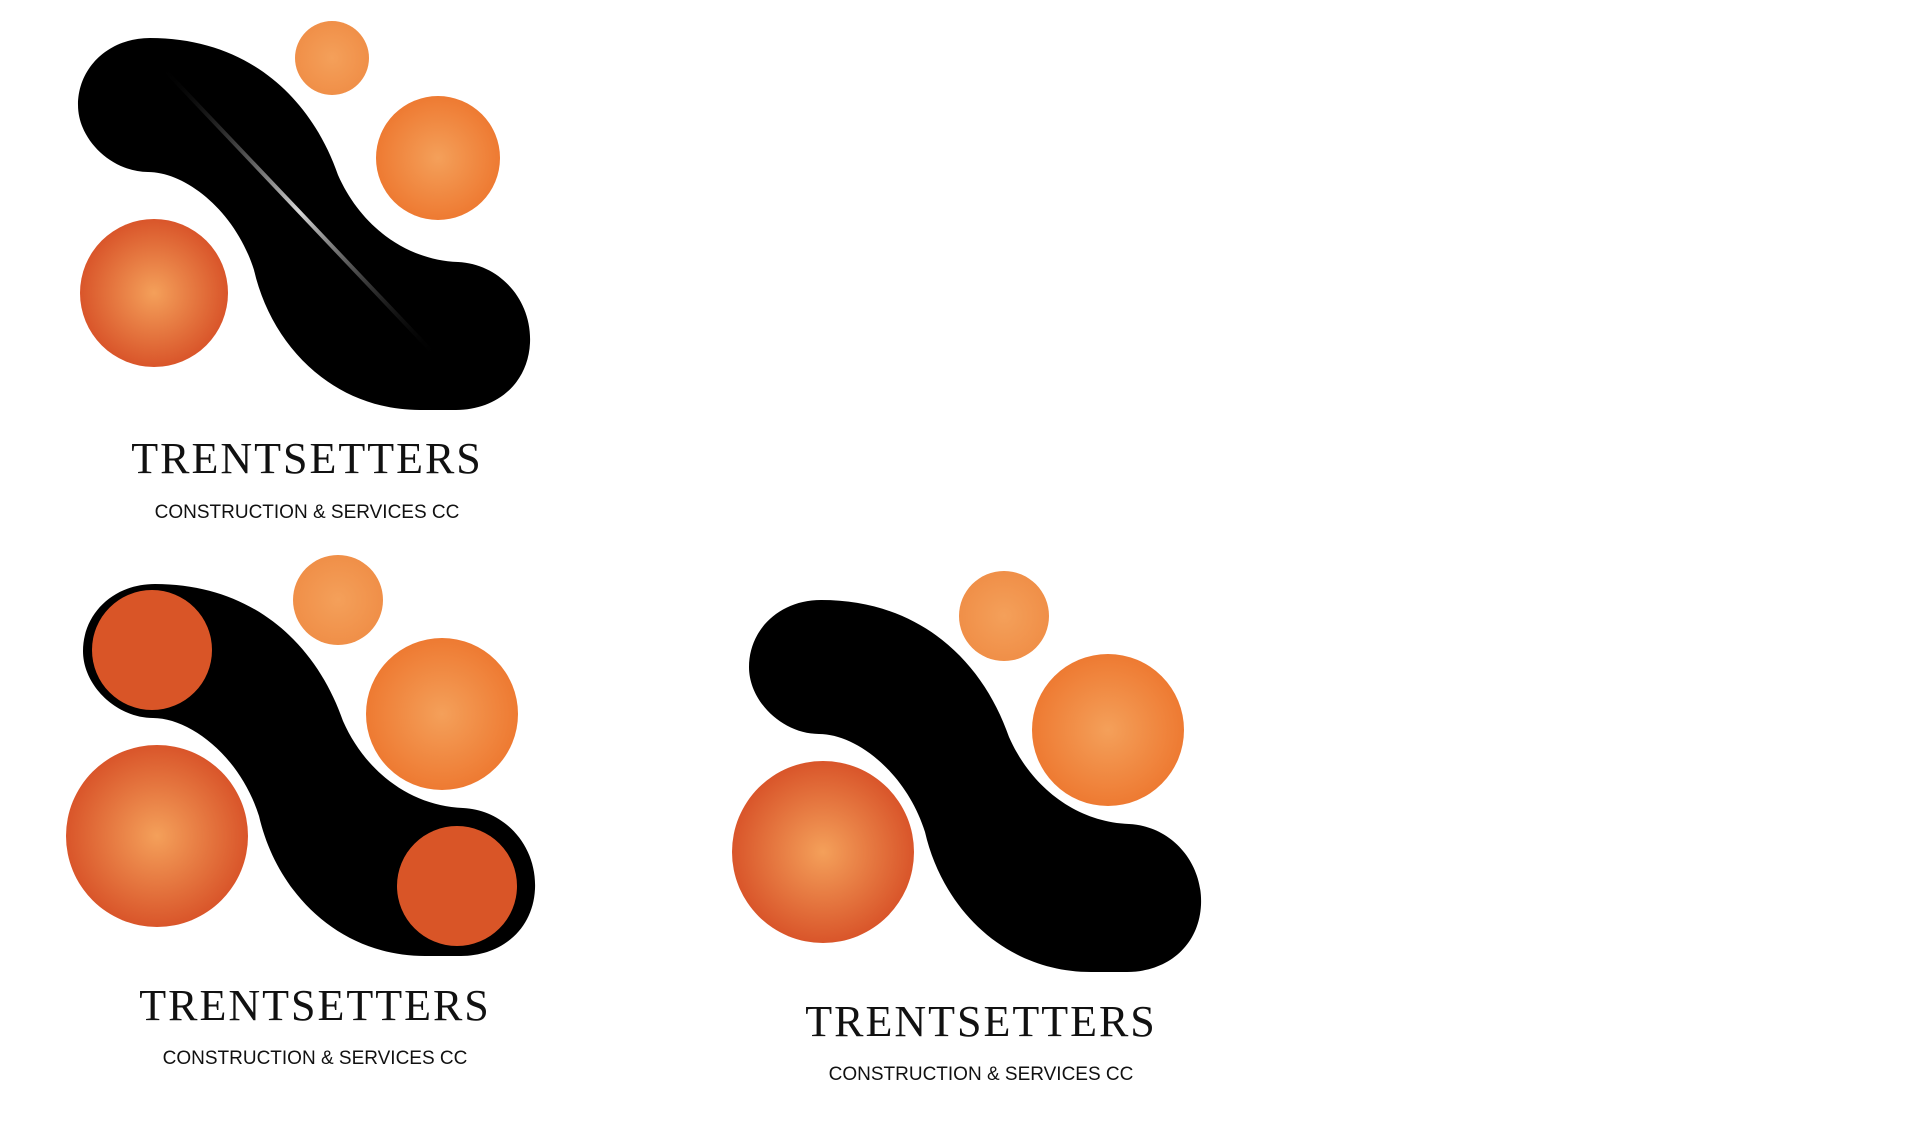 Image resolution: width=1920 pixels, height=1132 pixels. I want to click on inset-circle-top, so click(152, 650).